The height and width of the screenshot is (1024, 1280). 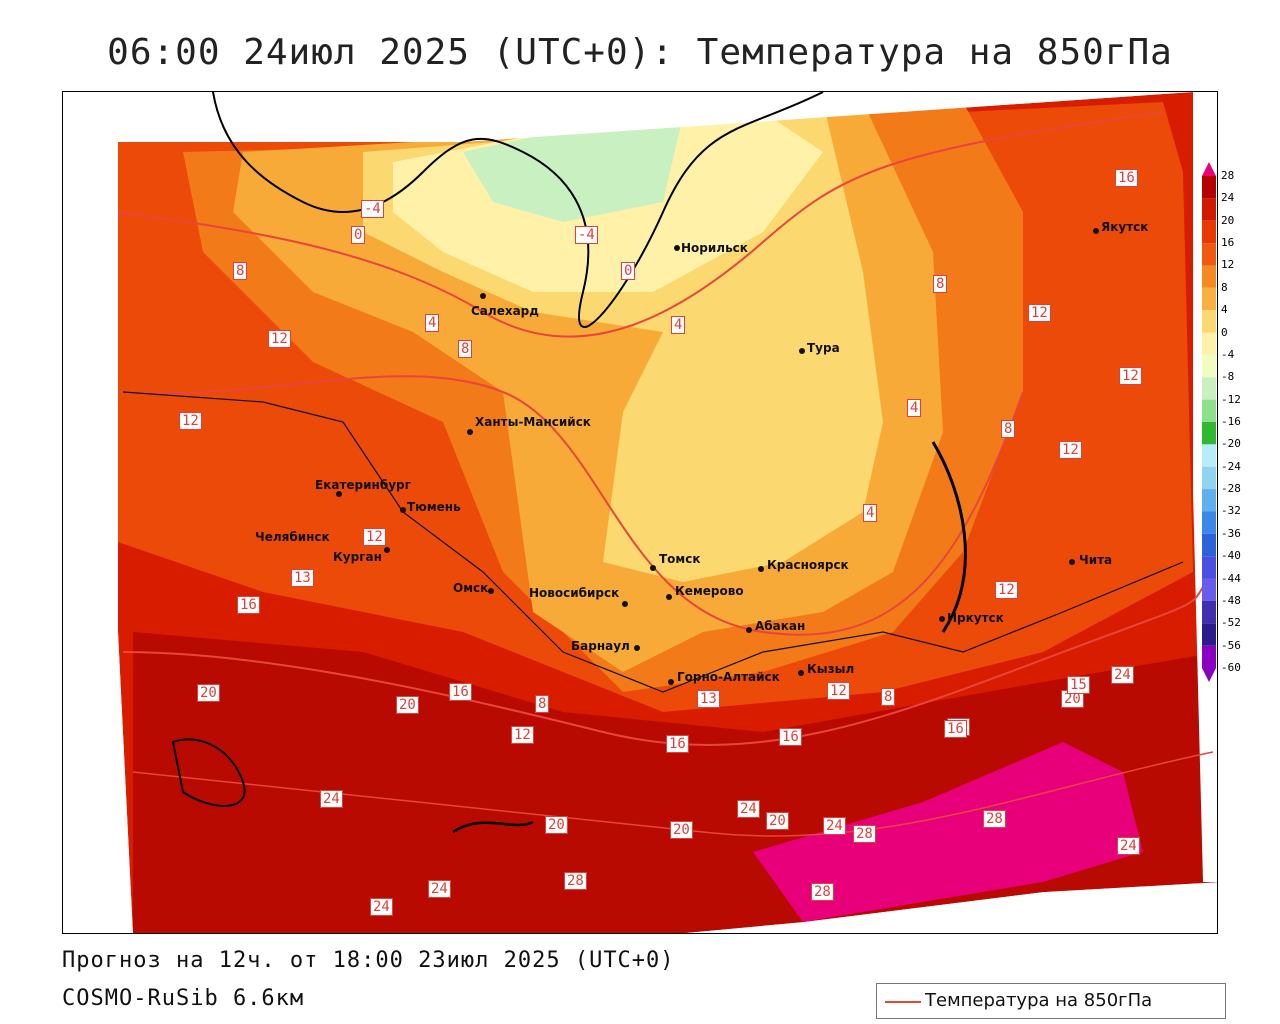 What do you see at coordinates (533, 422) in the screenshot?
I see `city-label-khanty: Ханты-Мансийск` at bounding box center [533, 422].